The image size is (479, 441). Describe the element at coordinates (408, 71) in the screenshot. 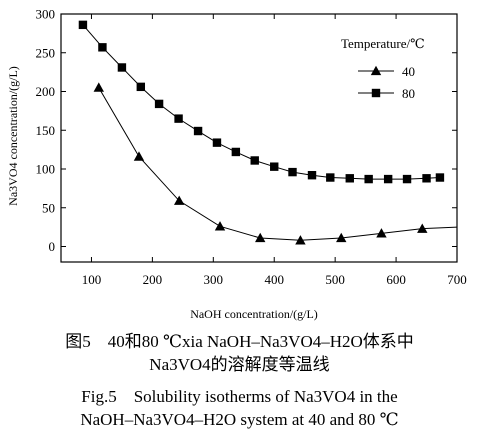

I see `legend-label-40: 40` at that location.